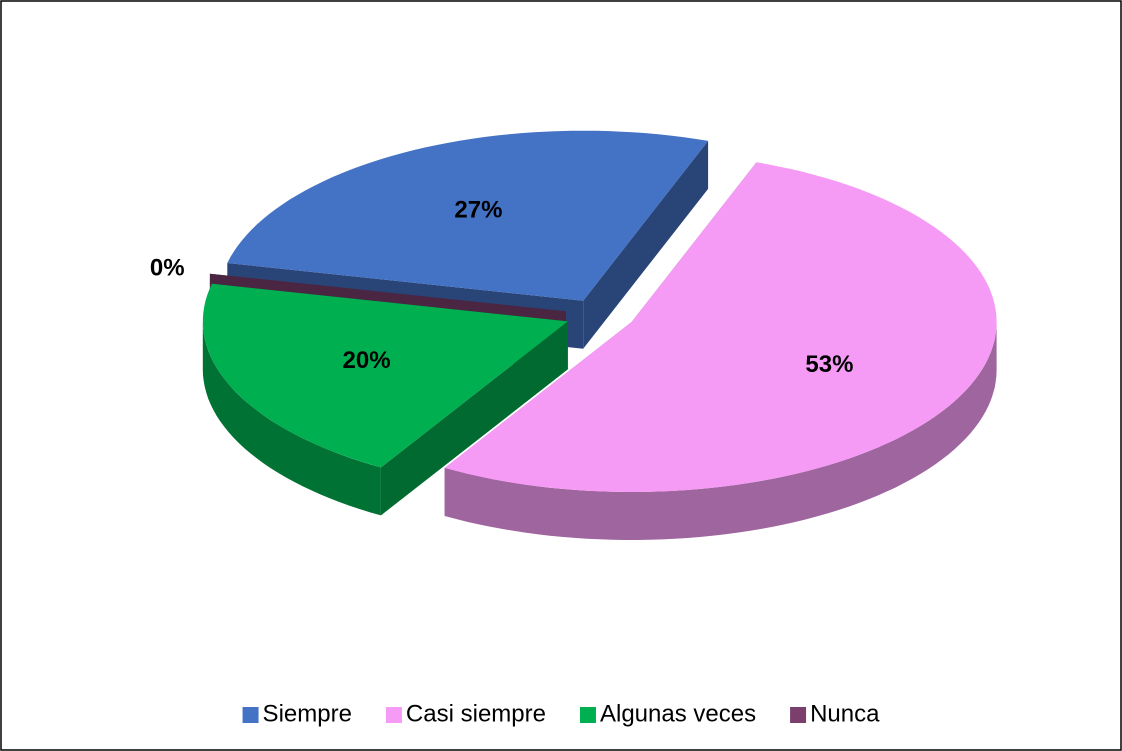  Describe the element at coordinates (561, 713) in the screenshot. I see `legend: Siempre Casi siempre Algunas veces Nunca` at that location.